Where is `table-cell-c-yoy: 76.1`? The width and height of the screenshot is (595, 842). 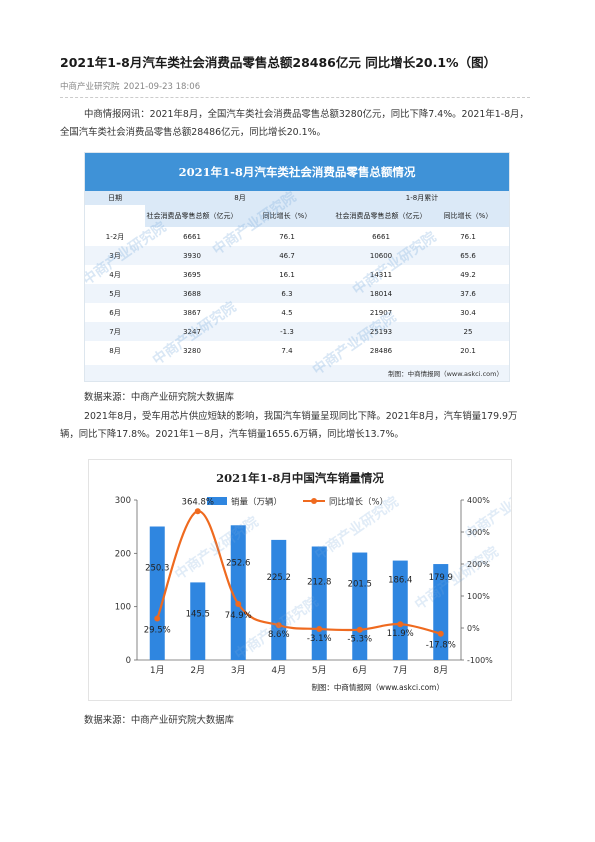 table-cell-c-yoy: 76.1 is located at coordinates (468, 236).